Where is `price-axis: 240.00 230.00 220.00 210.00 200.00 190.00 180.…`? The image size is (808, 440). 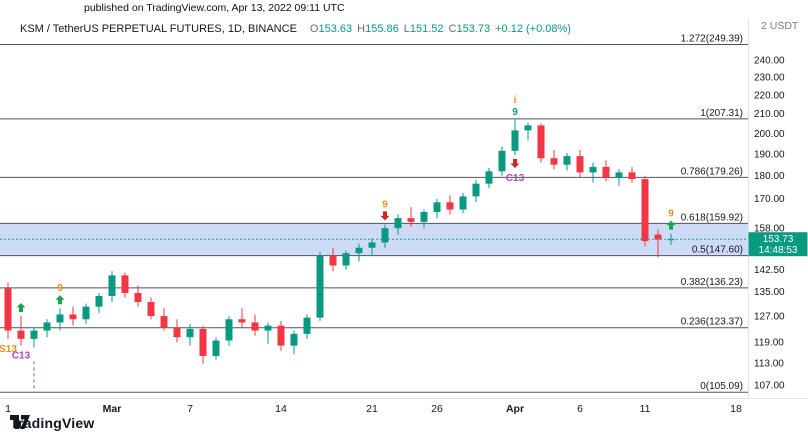 price-axis: 240.00 230.00 220.00 210.00 200.00 190.00 180.… is located at coordinates (778, 208).